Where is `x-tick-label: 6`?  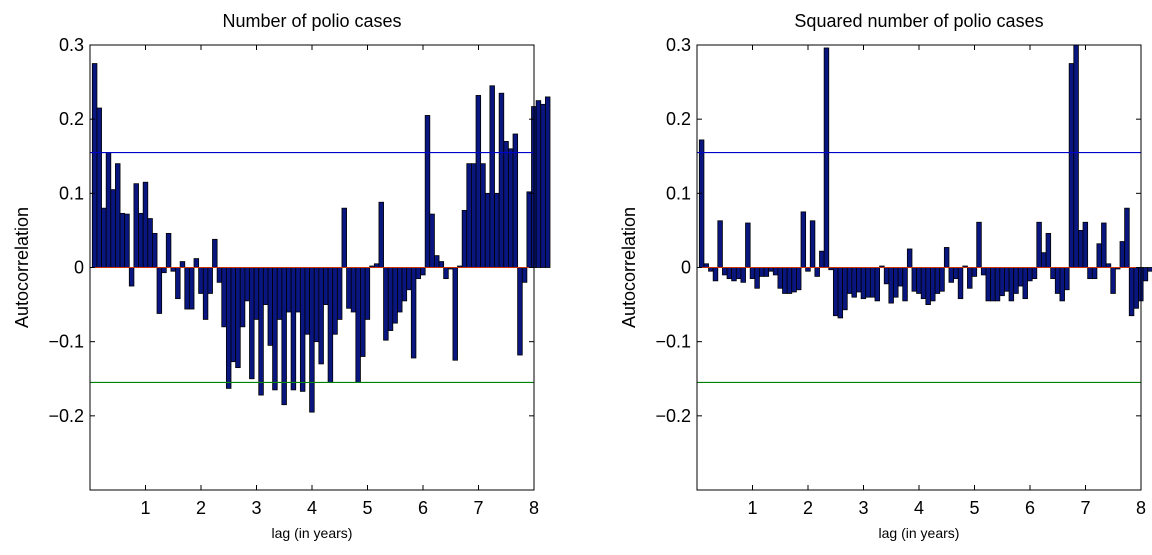 x-tick-label: 6 is located at coordinates (423, 508).